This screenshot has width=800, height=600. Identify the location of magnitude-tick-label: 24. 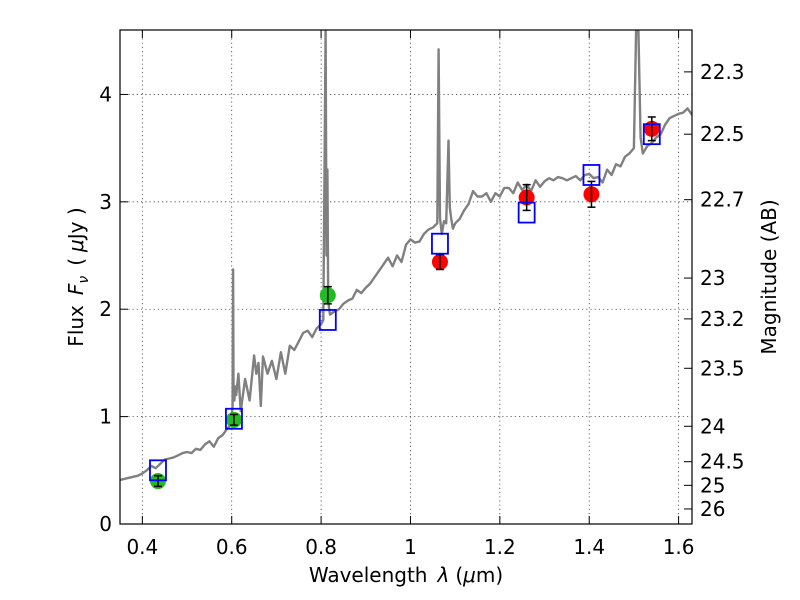
(712, 426).